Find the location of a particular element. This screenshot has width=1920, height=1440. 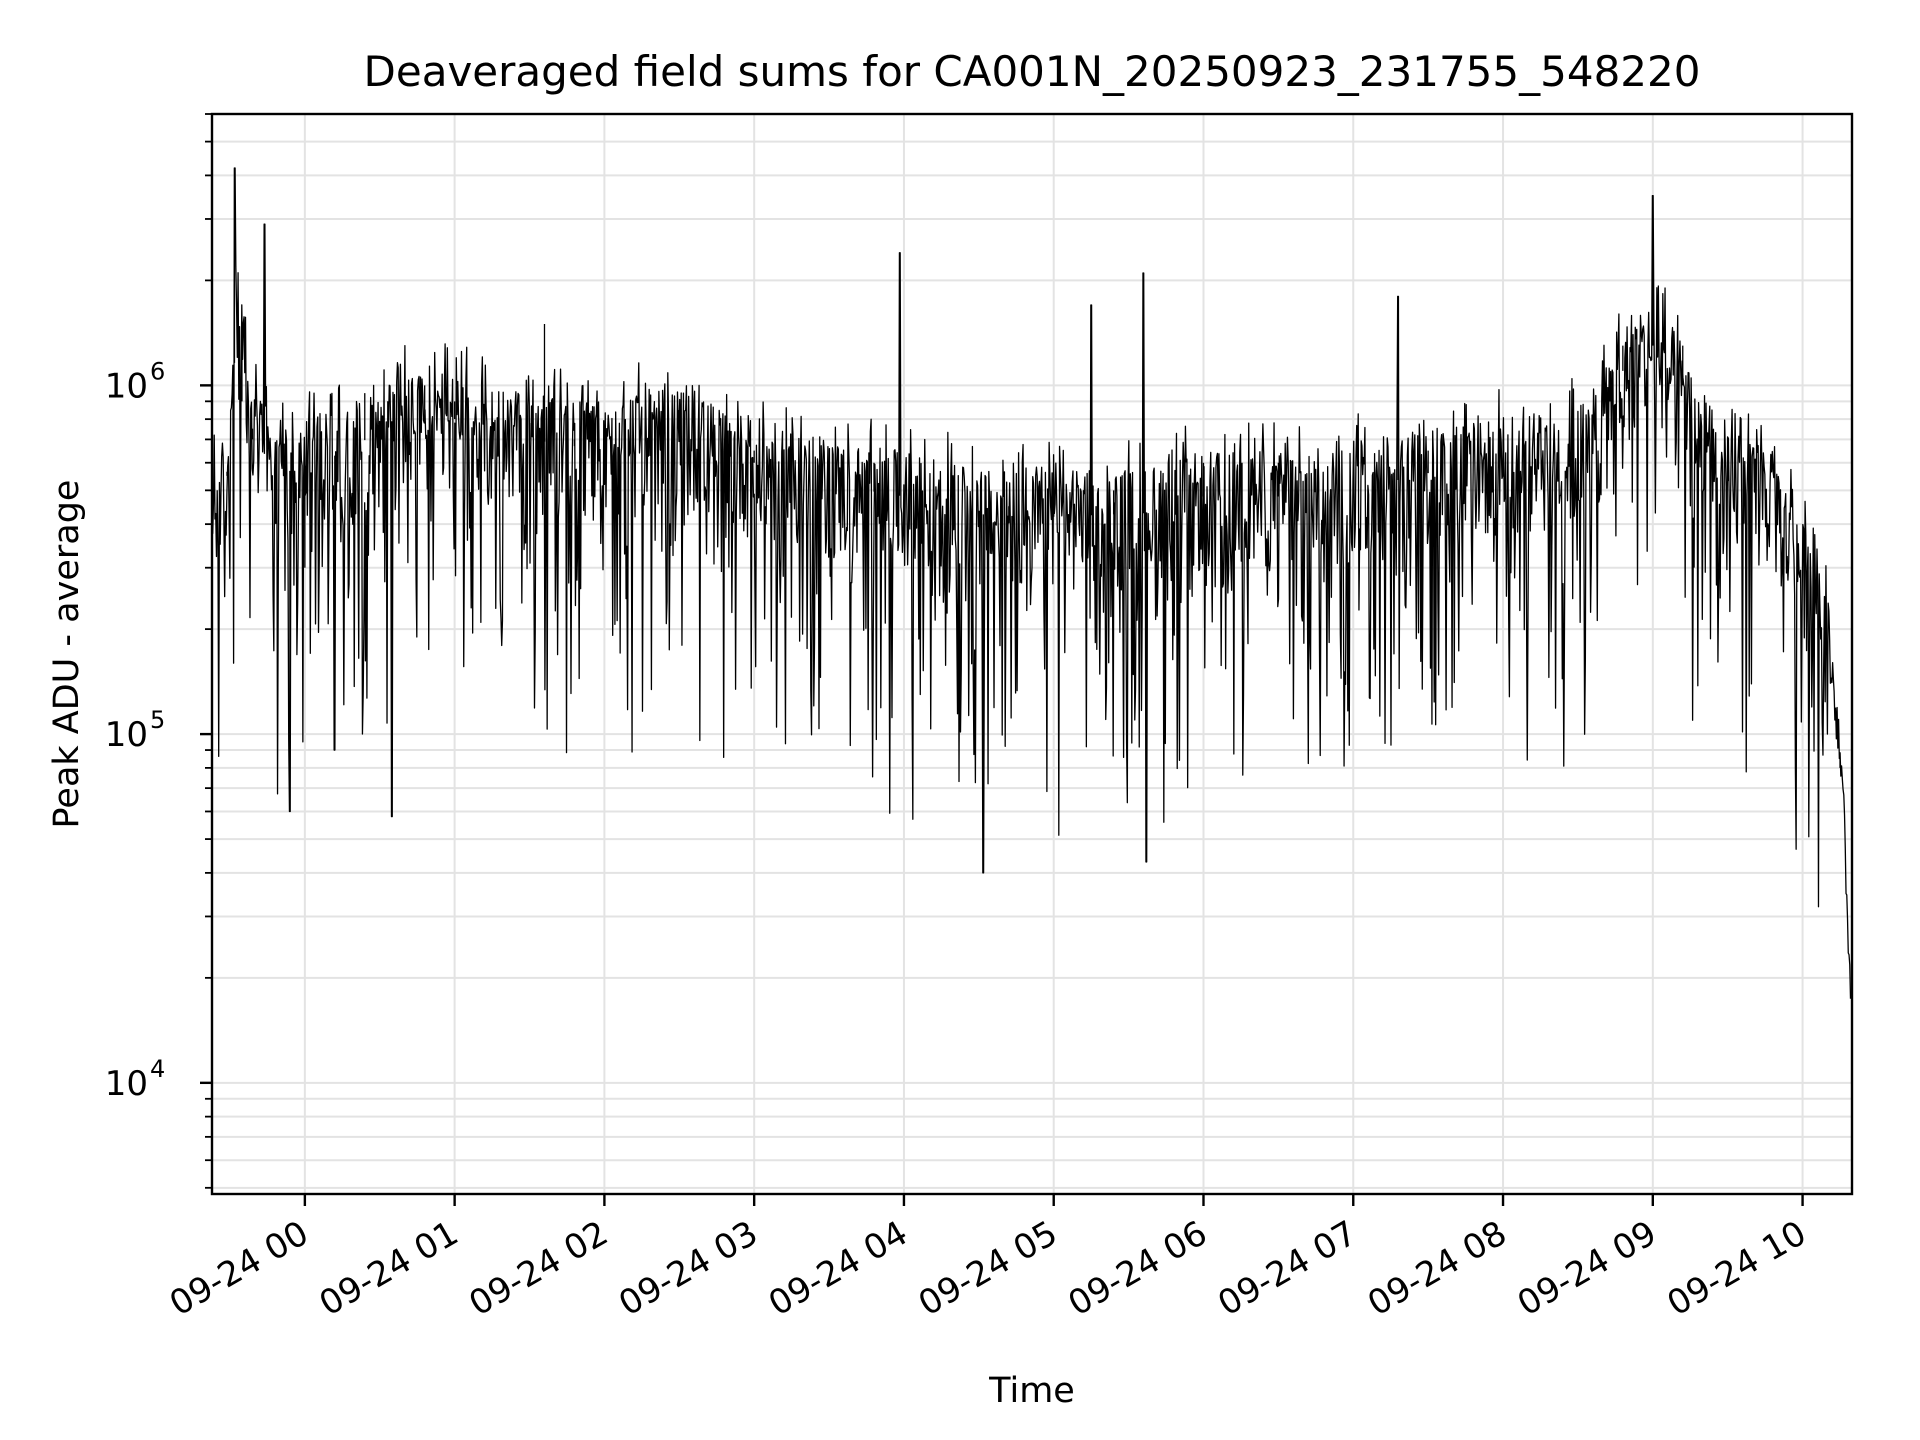

x-axis-label: Time is located at coordinates (1031, 1391).